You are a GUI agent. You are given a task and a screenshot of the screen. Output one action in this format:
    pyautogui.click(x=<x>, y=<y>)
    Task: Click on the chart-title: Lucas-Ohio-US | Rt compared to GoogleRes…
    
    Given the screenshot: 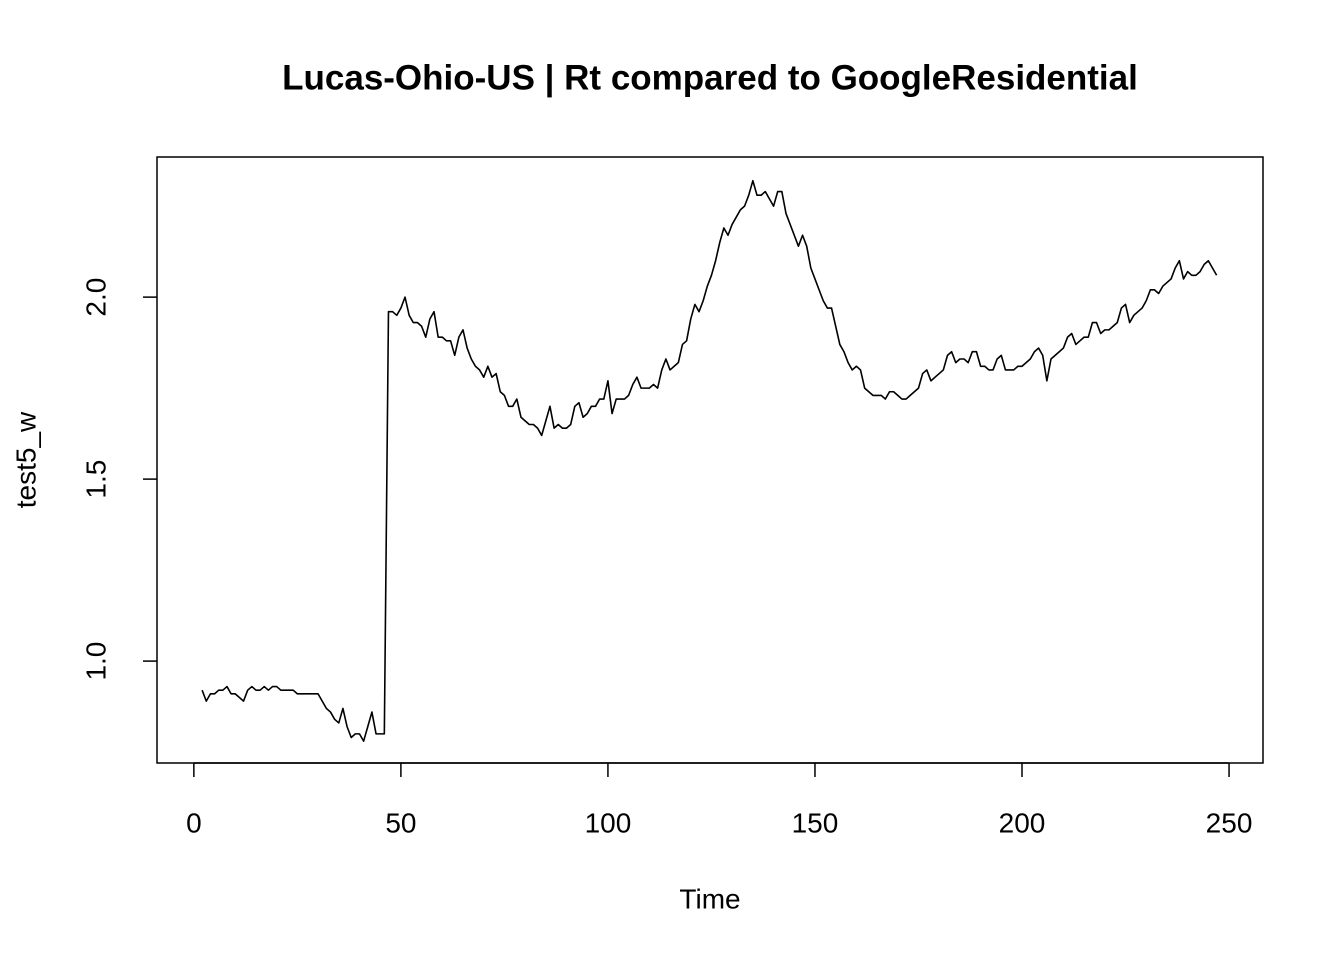 What is the action you would take?
    pyautogui.click(x=710, y=77)
    